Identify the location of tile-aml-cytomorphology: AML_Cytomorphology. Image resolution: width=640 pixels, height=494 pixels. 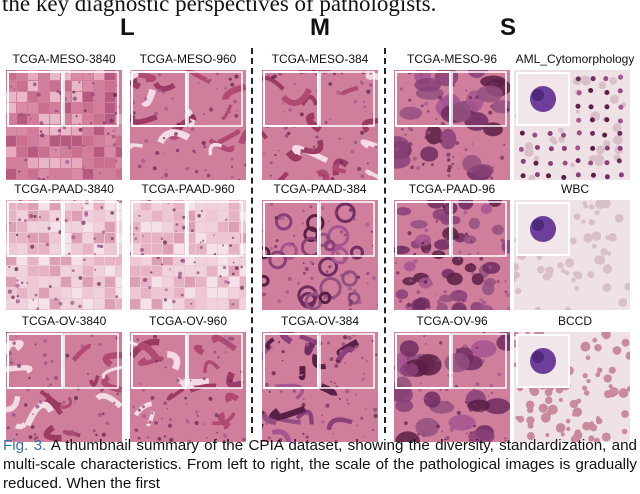
(575, 116).